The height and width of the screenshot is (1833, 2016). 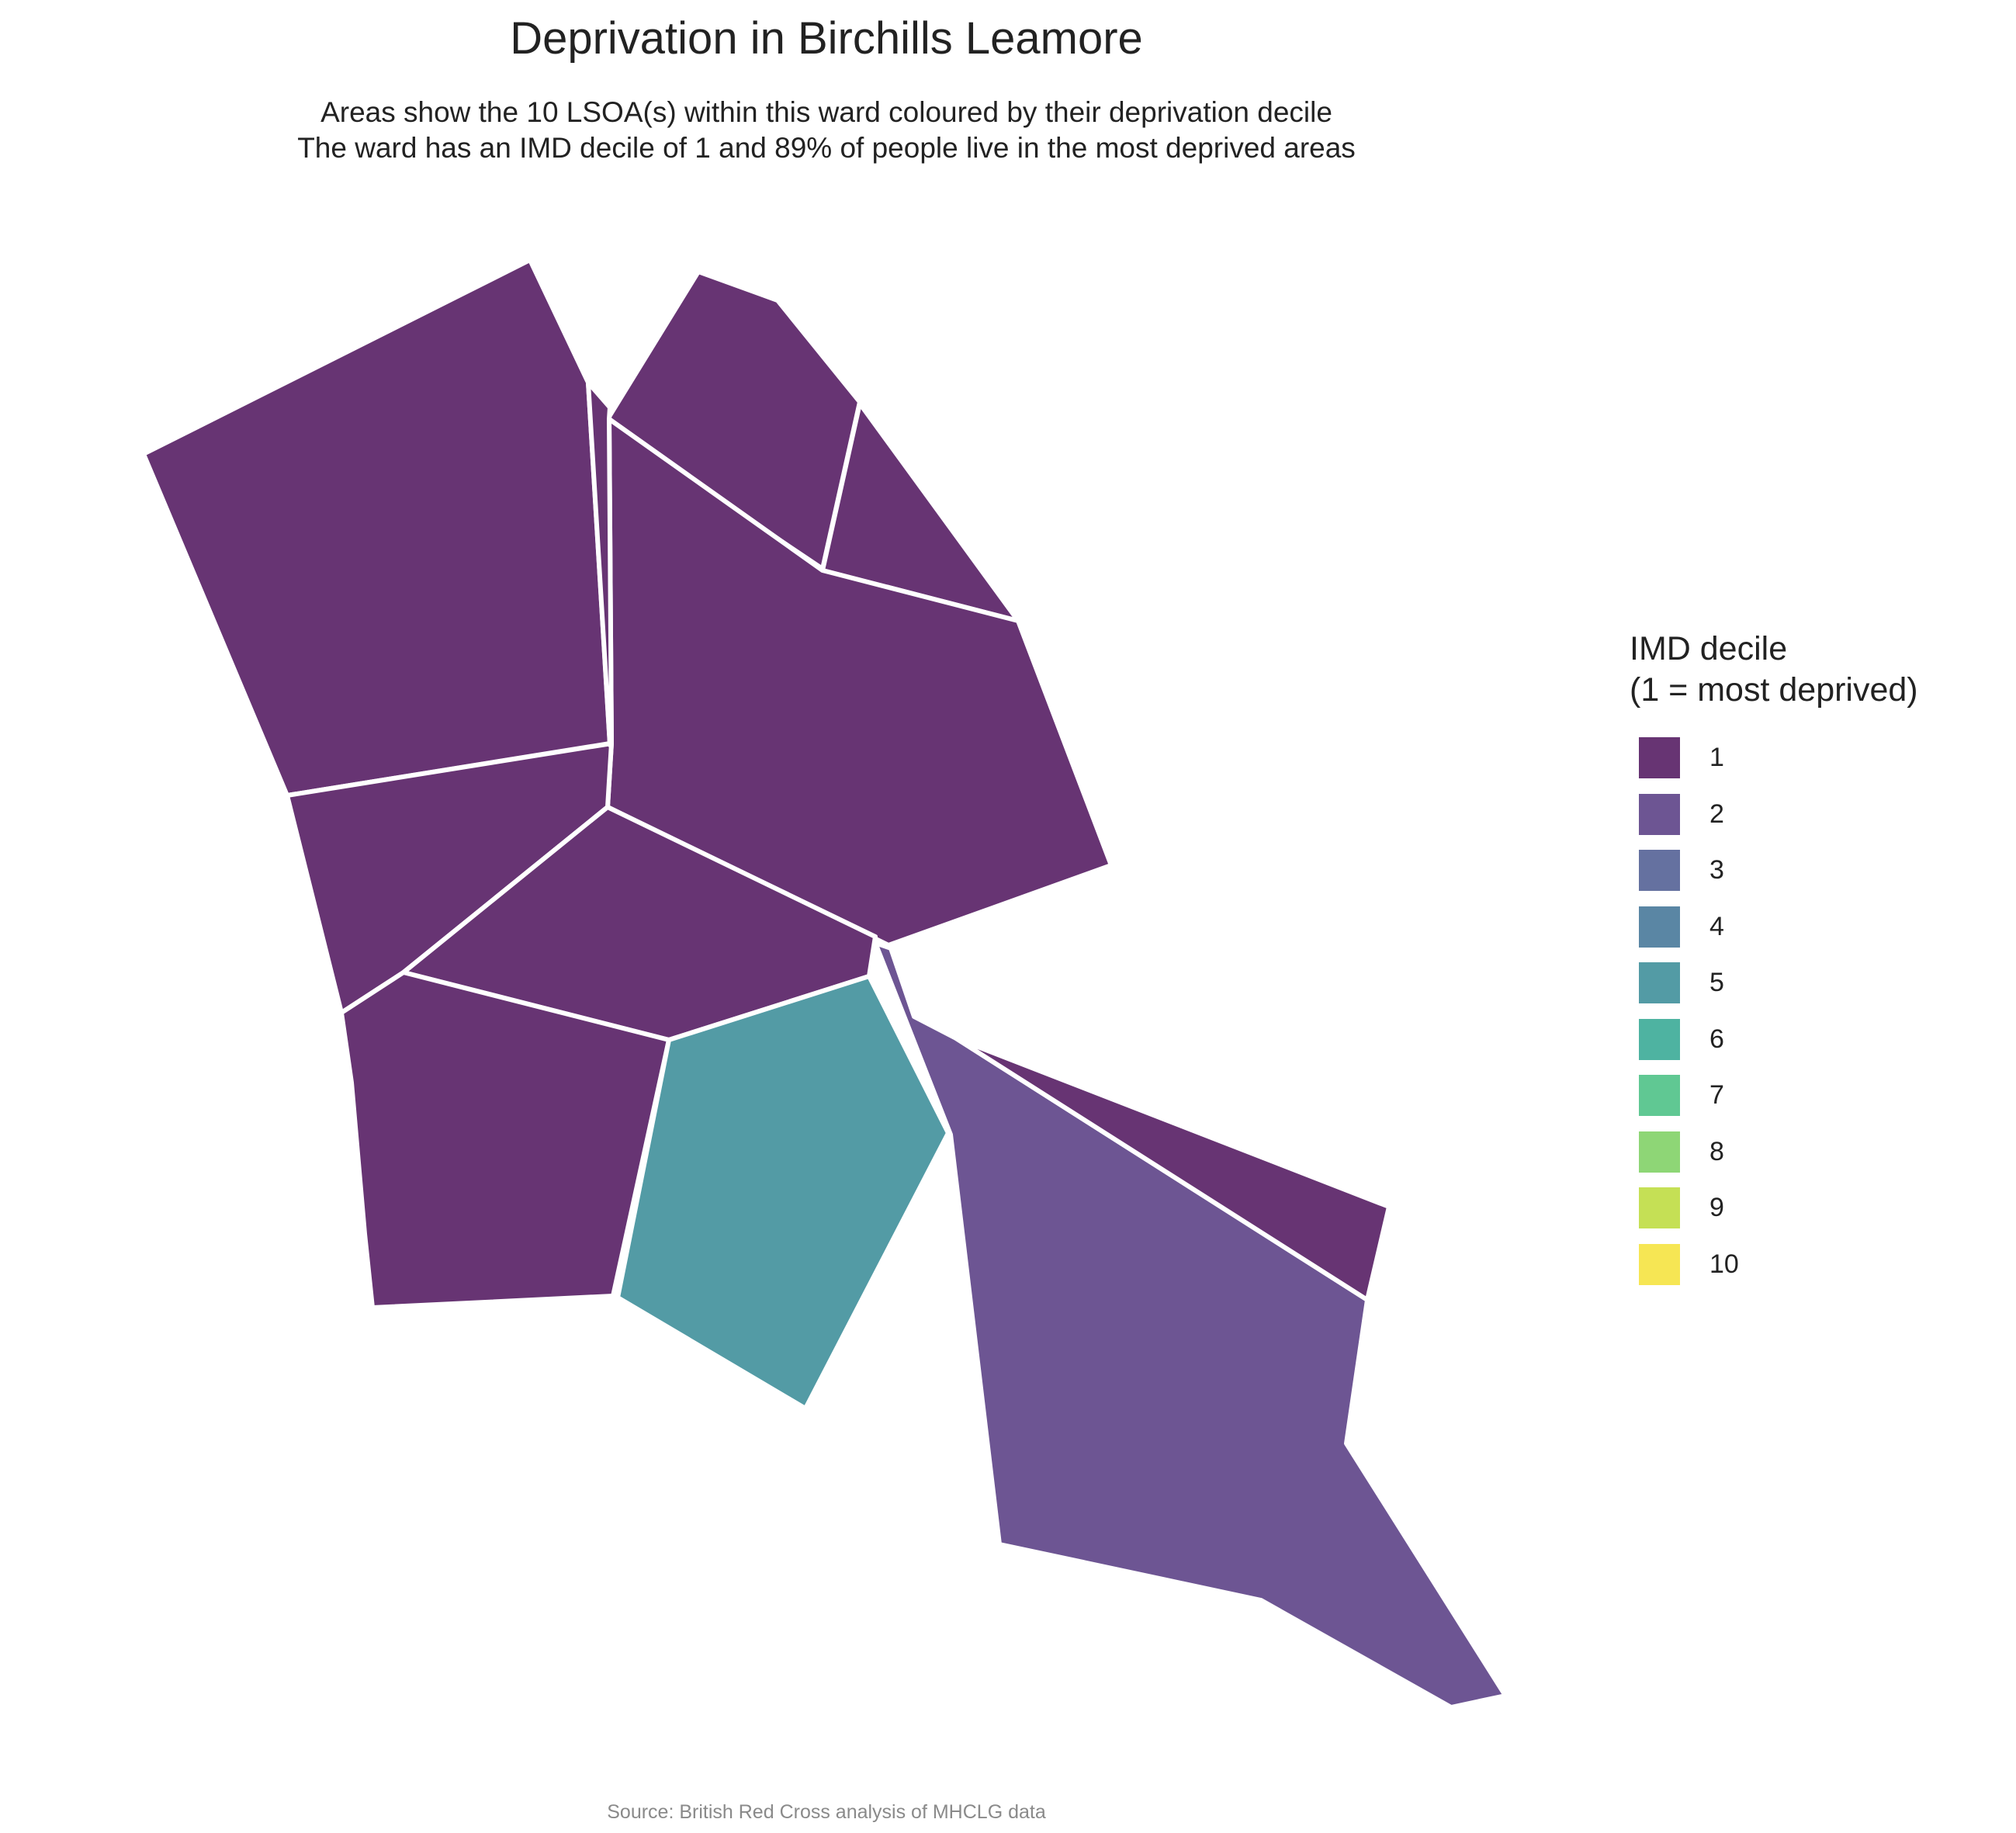 What do you see at coordinates (1717, 814) in the screenshot?
I see `legend-label-2: 2` at bounding box center [1717, 814].